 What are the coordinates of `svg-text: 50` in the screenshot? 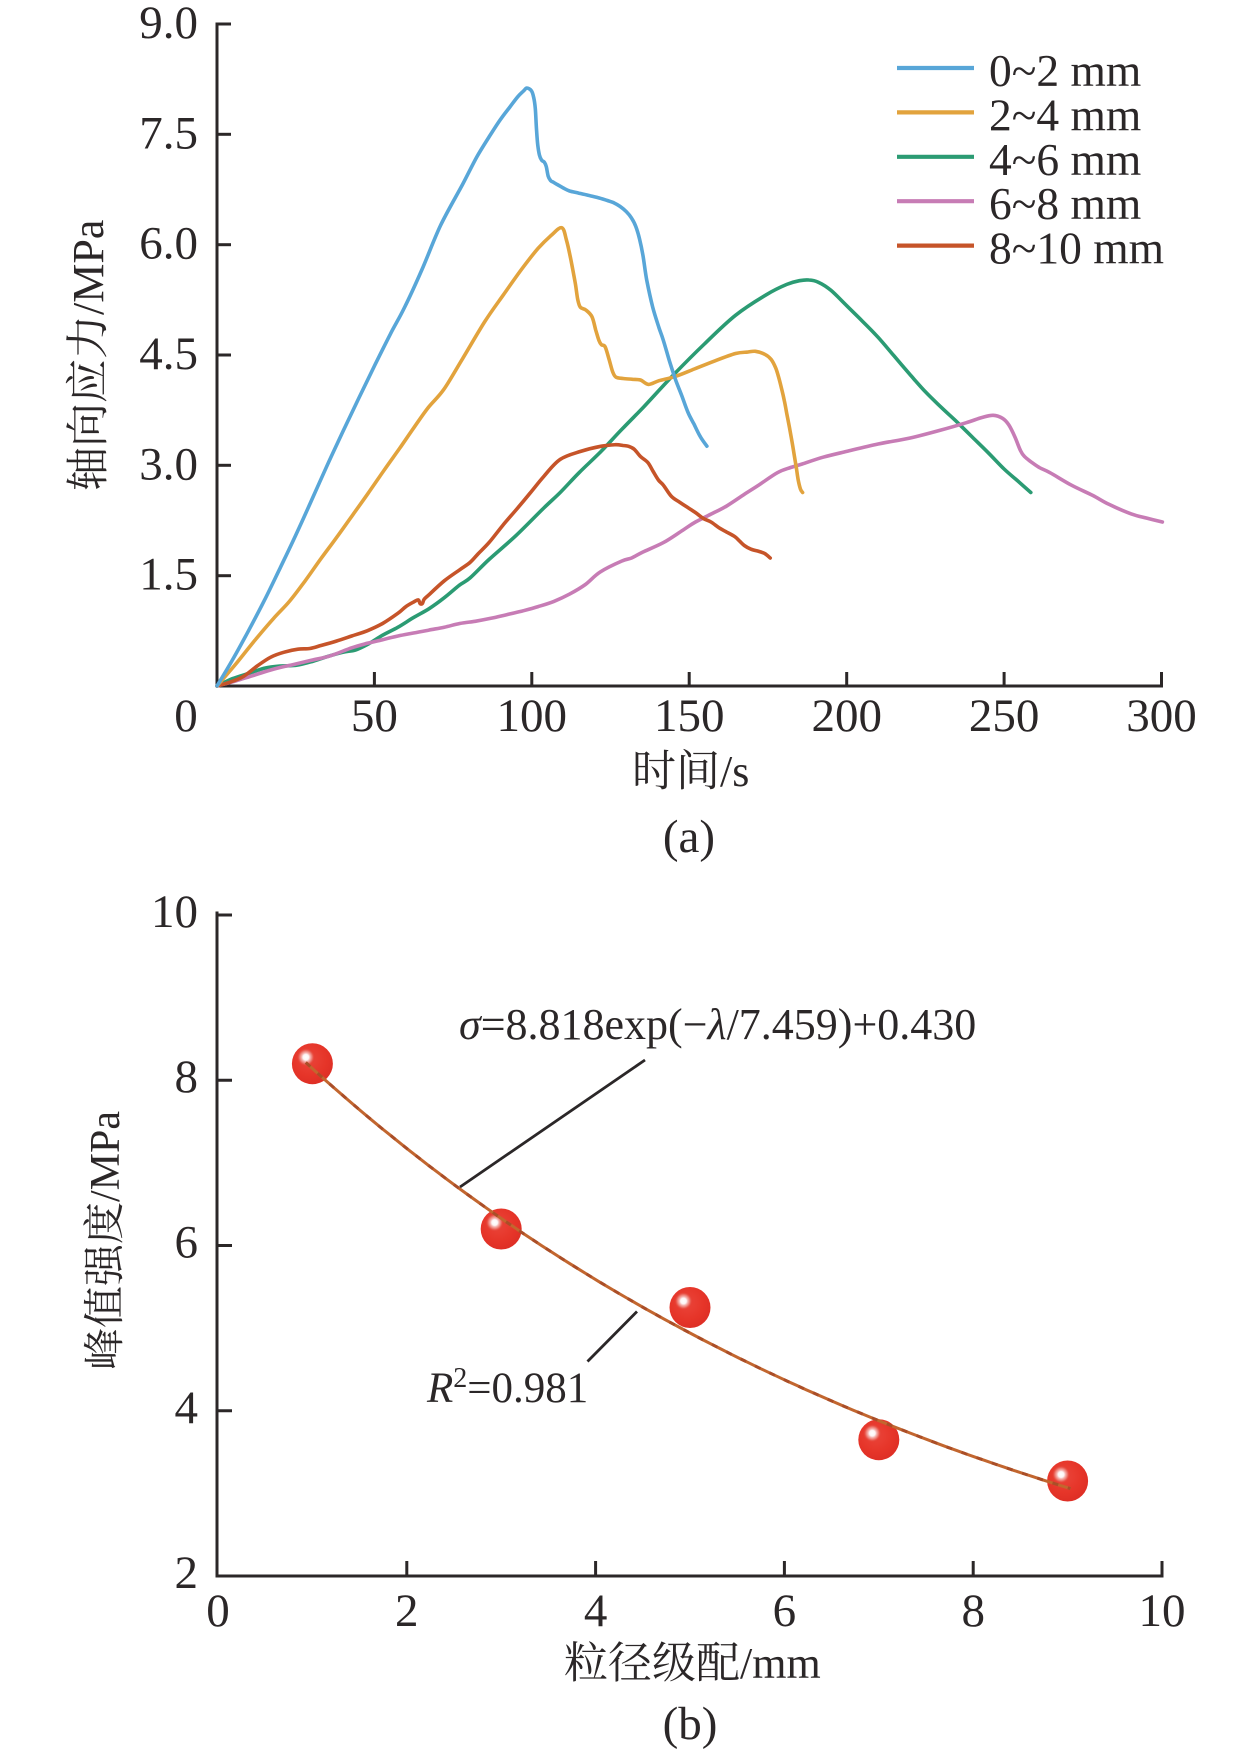 It's located at (374, 716).